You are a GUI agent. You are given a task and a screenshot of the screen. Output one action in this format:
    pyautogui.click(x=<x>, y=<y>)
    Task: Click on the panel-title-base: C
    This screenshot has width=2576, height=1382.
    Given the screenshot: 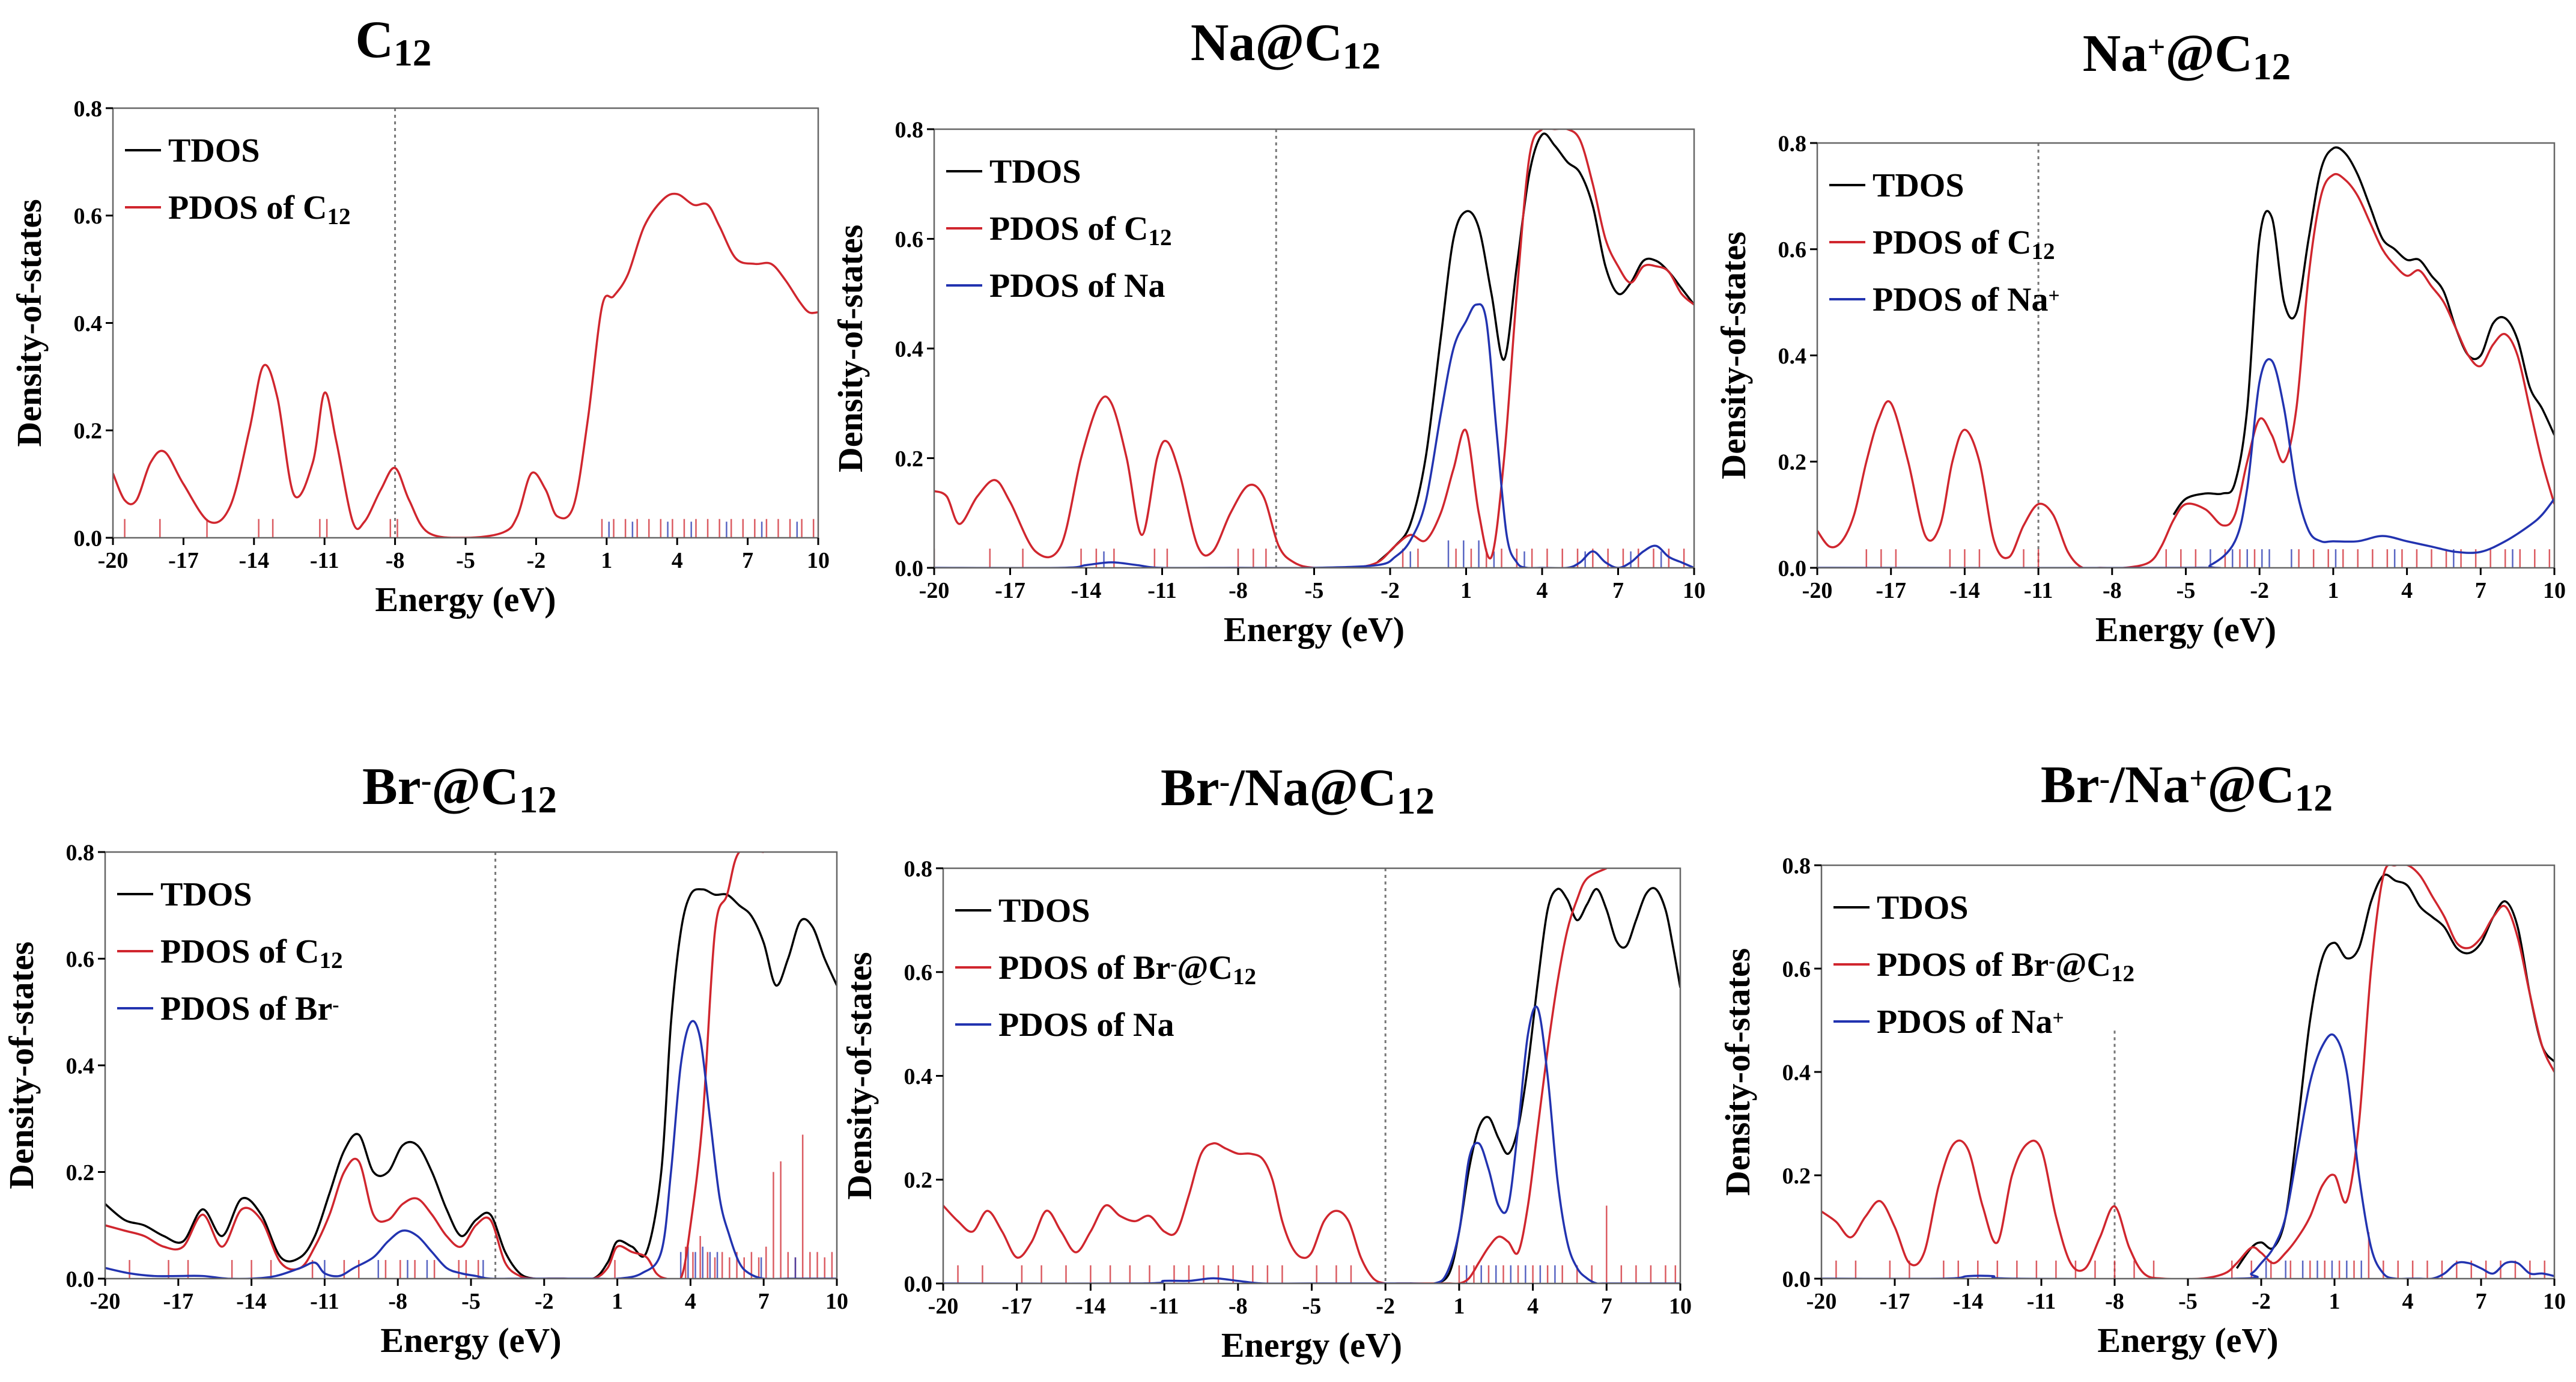 What is the action you would take?
    pyautogui.click(x=375, y=40)
    